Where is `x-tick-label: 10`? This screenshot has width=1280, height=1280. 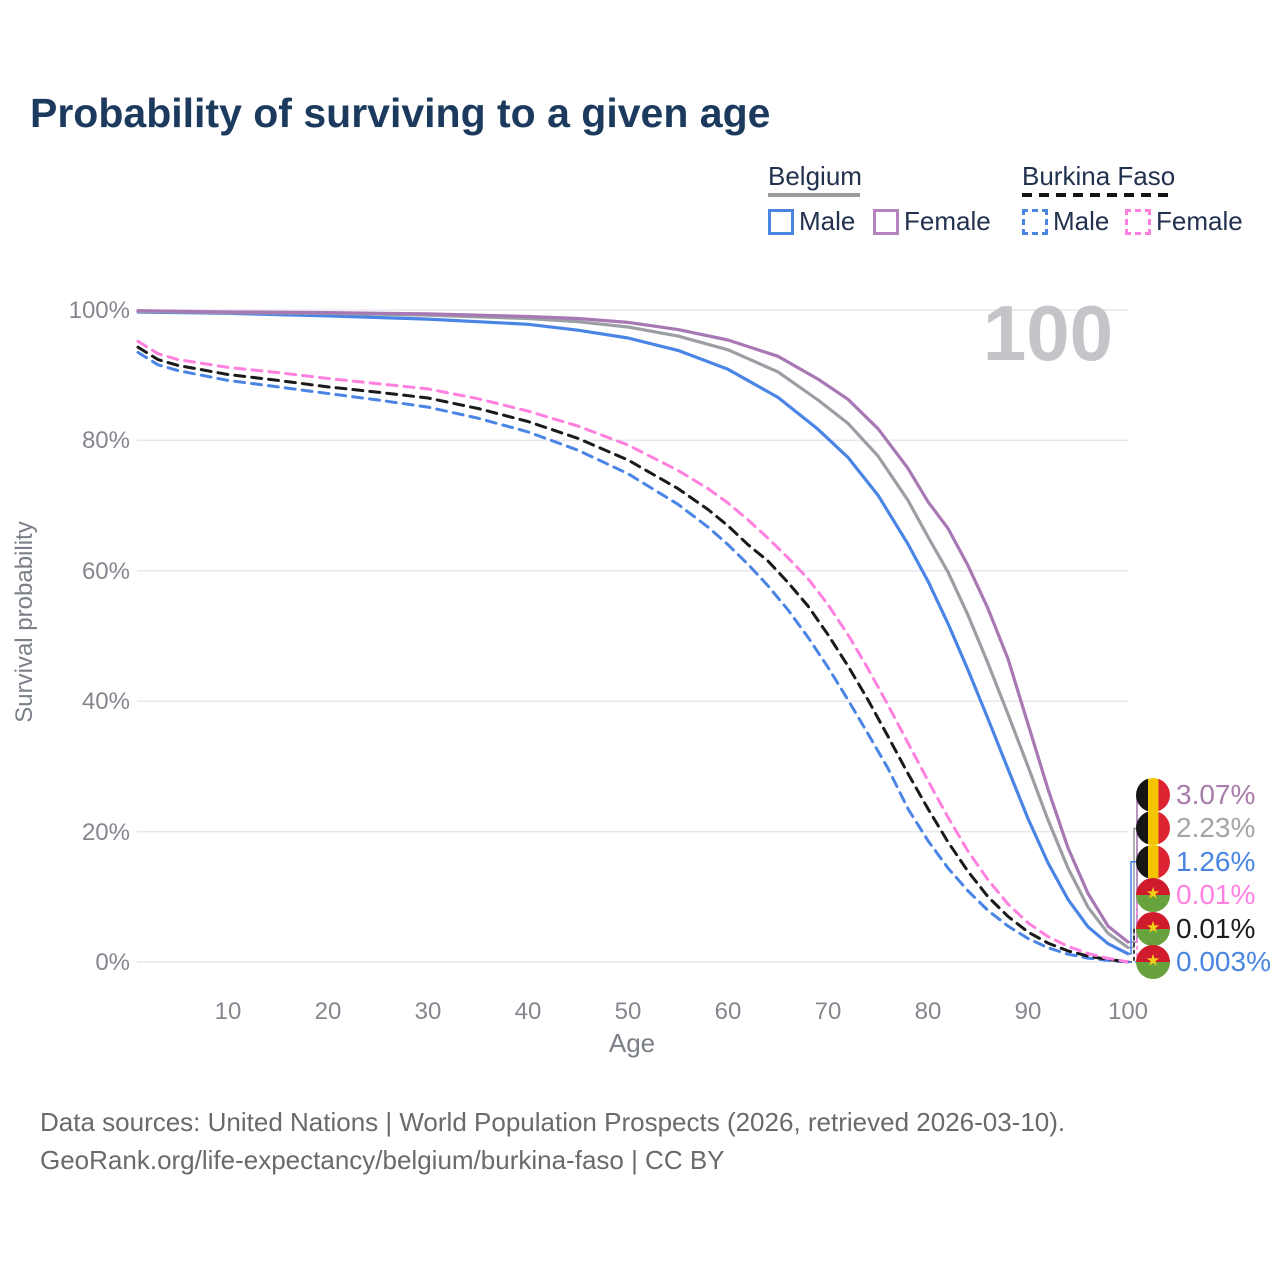 x-tick-label: 10 is located at coordinates (228, 1011).